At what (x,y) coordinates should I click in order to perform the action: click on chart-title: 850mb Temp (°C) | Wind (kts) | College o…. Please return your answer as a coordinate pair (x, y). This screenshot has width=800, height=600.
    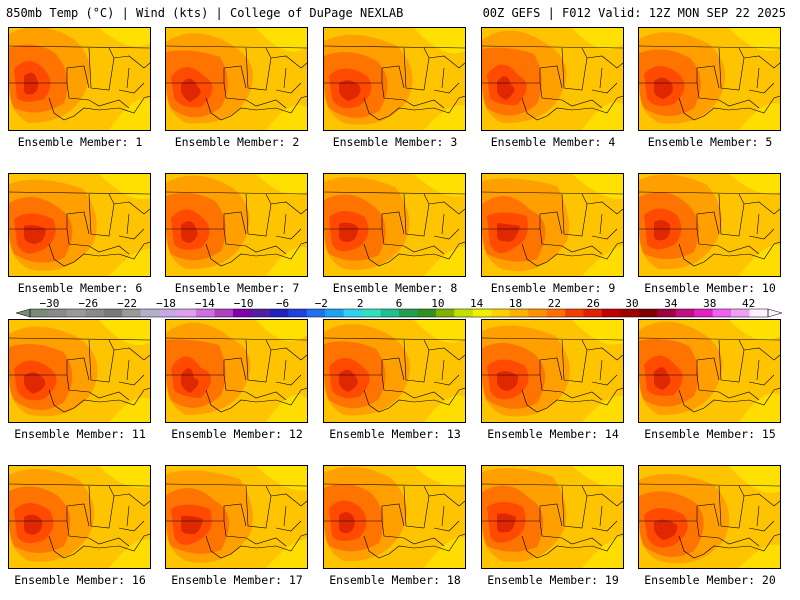
    Looking at the image, I should click on (205, 13).